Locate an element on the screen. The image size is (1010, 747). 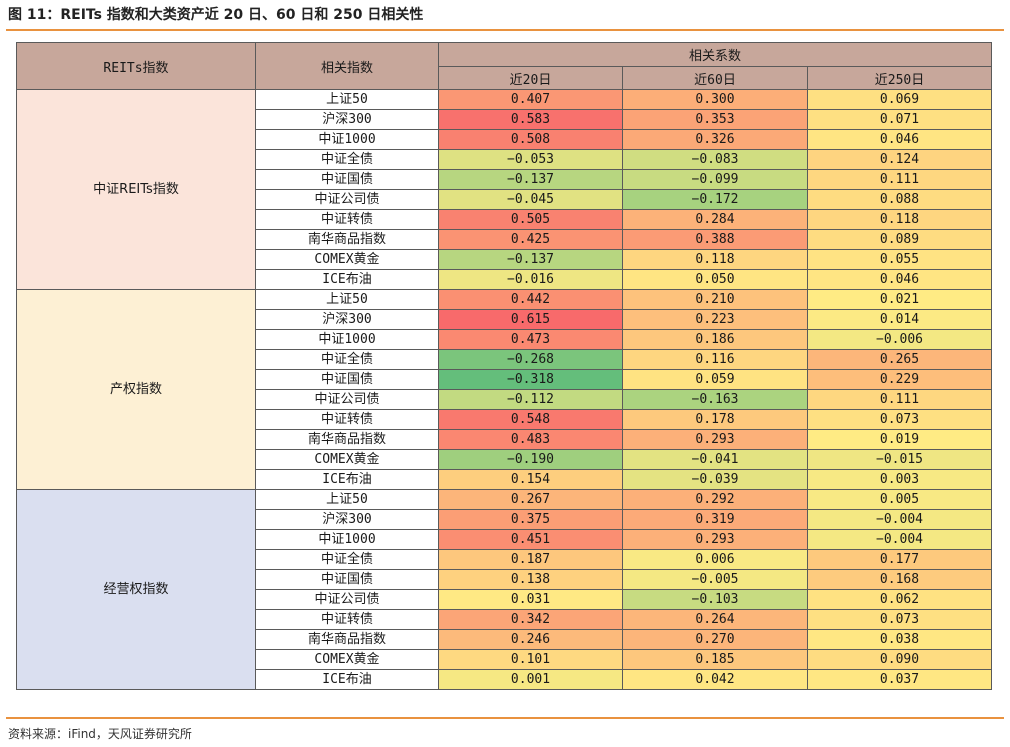
correlation-value: 0.021 is located at coordinates (899, 299).